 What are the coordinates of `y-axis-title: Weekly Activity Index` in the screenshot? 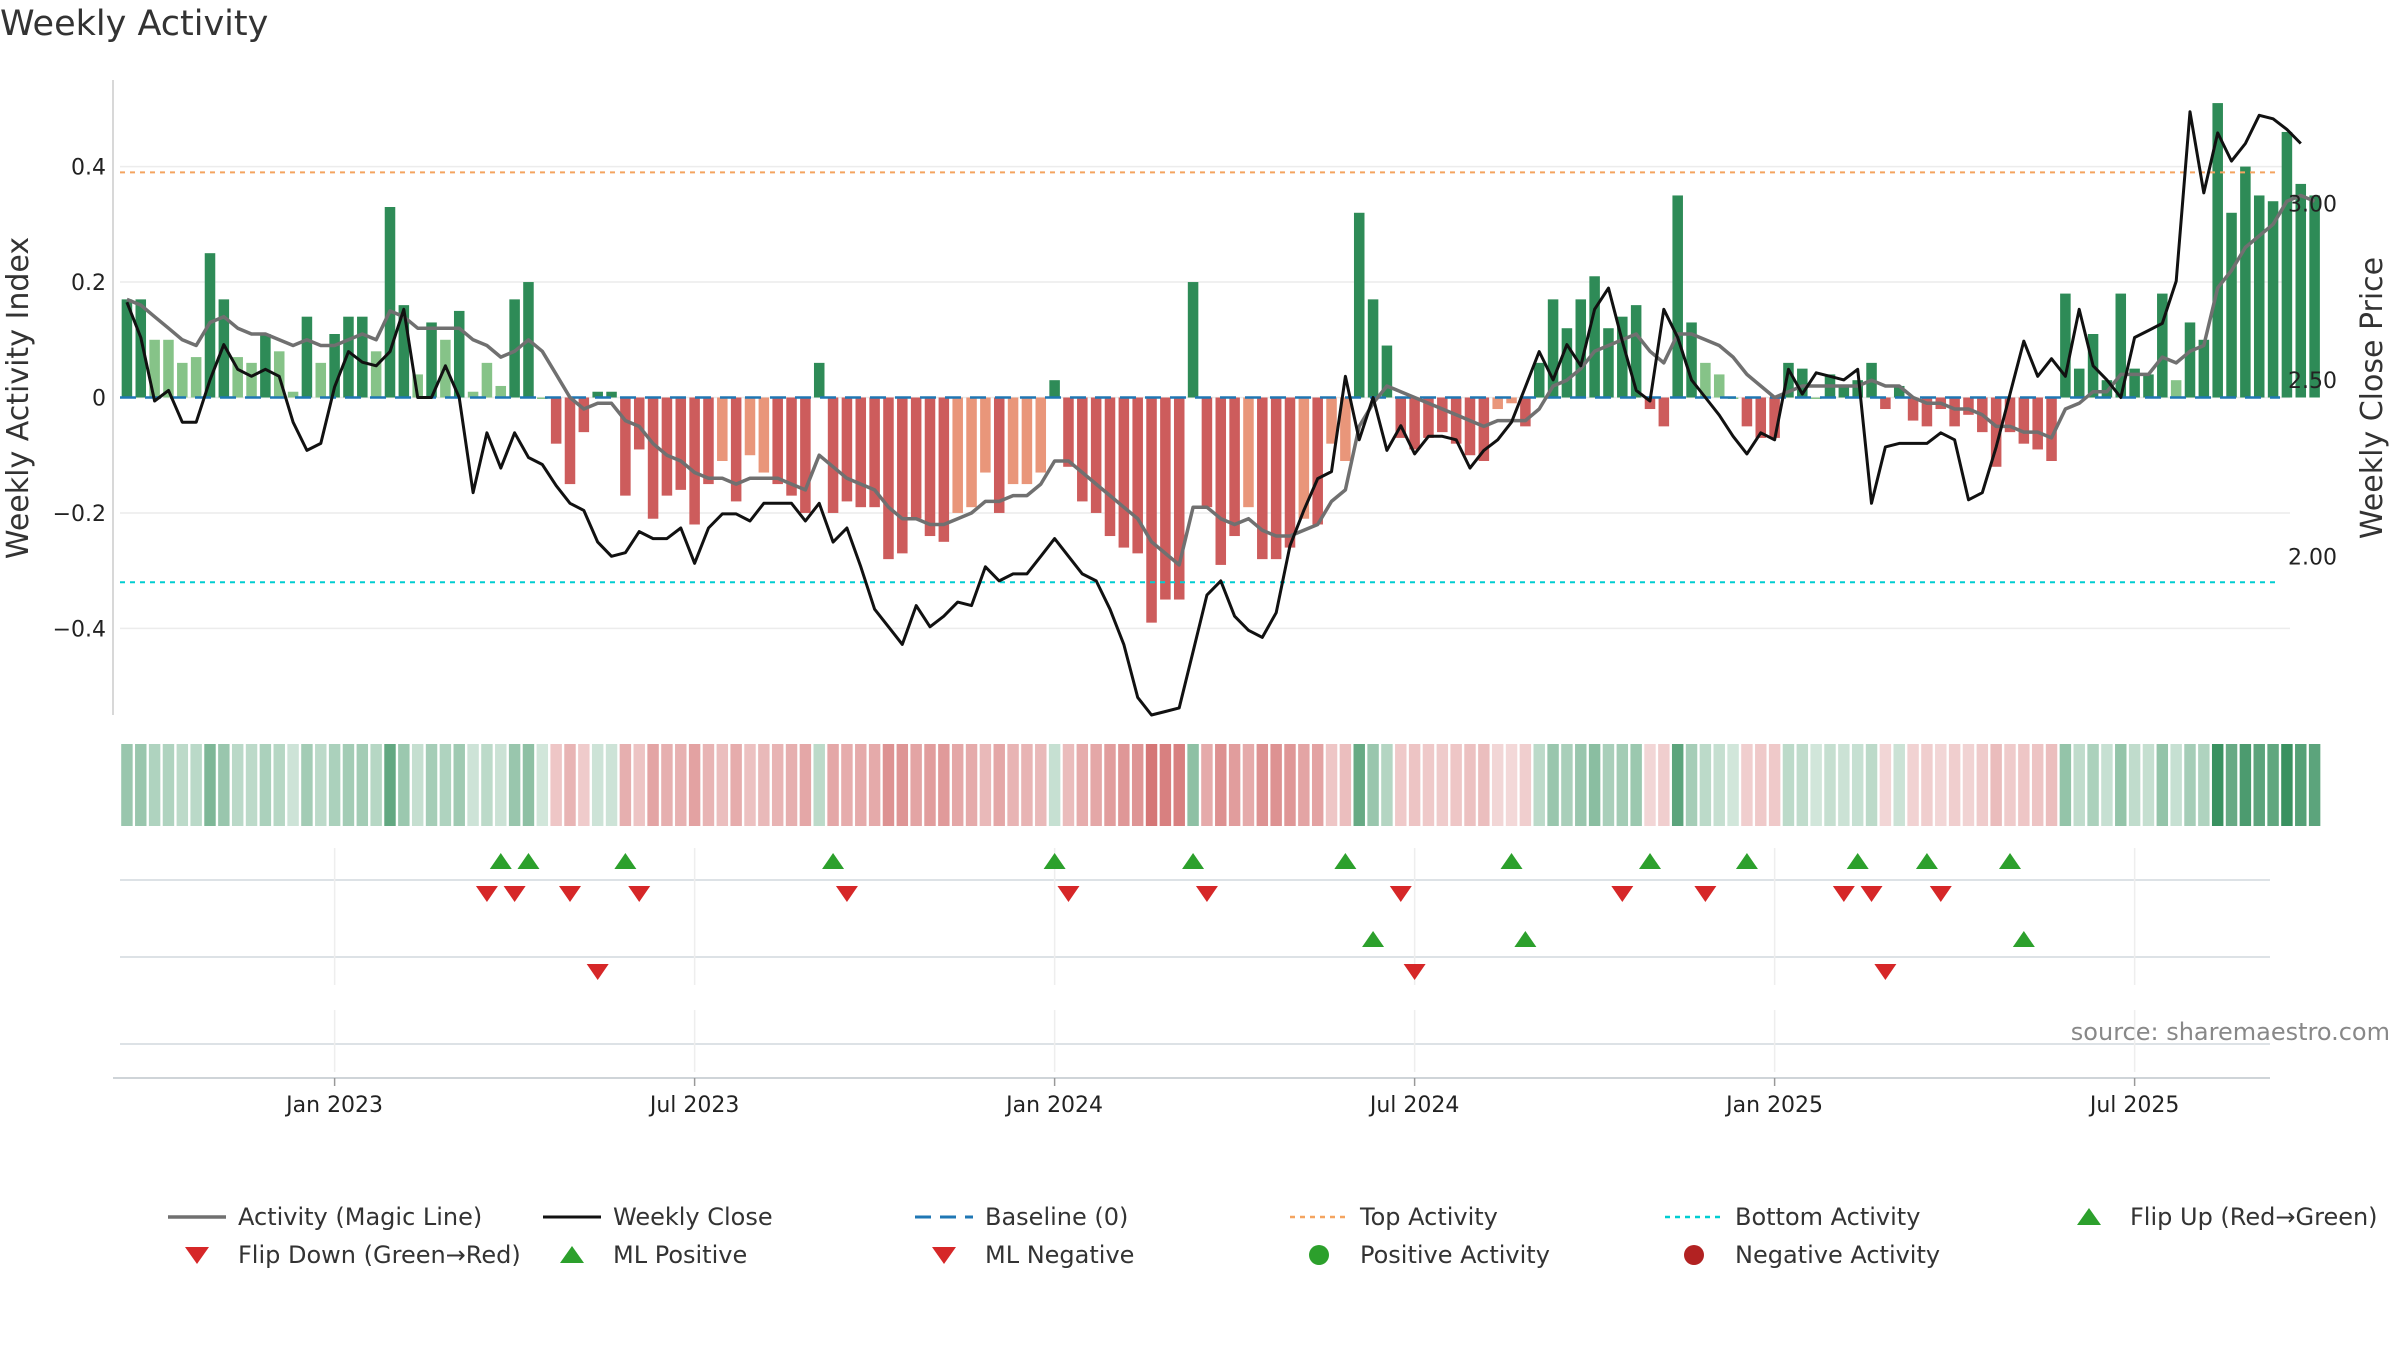 It's located at (18, 398).